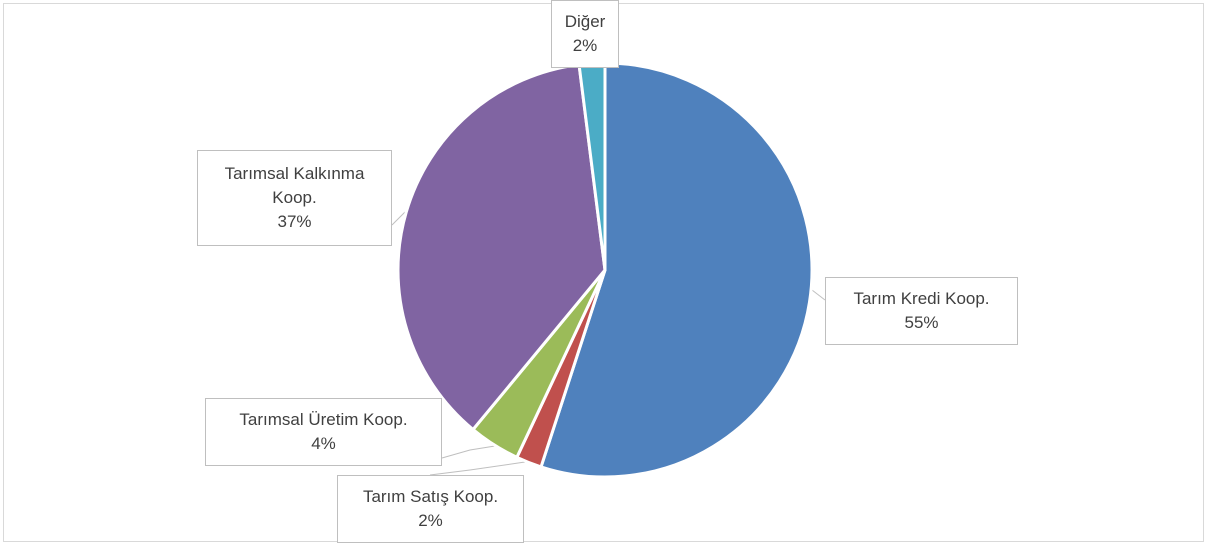 This screenshot has width=1209, height=546. I want to click on label-name: Tarım Kredi Koop., so click(921, 298).